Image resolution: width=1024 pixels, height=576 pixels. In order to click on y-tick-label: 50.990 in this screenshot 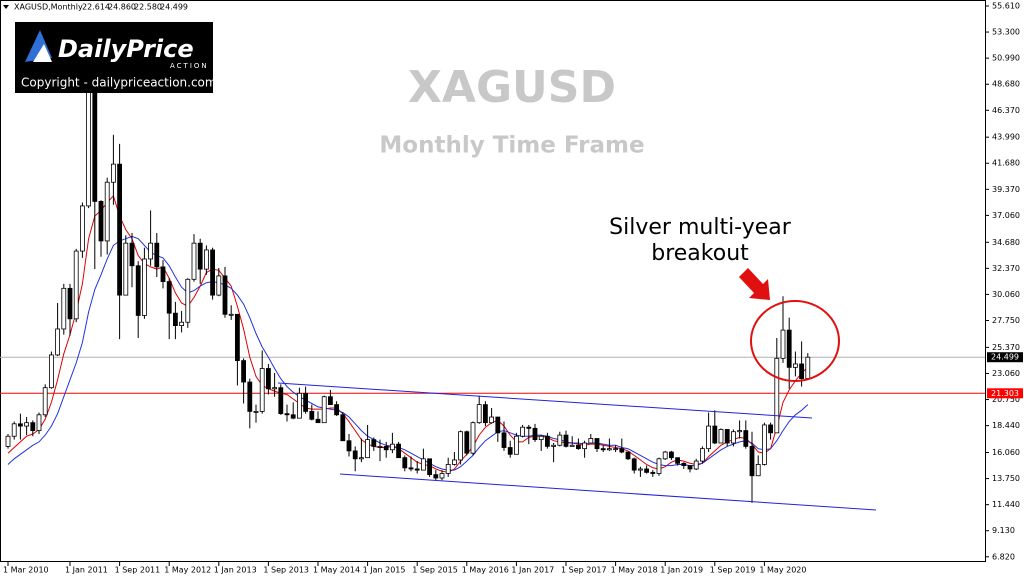, I will do `click(1006, 58)`.